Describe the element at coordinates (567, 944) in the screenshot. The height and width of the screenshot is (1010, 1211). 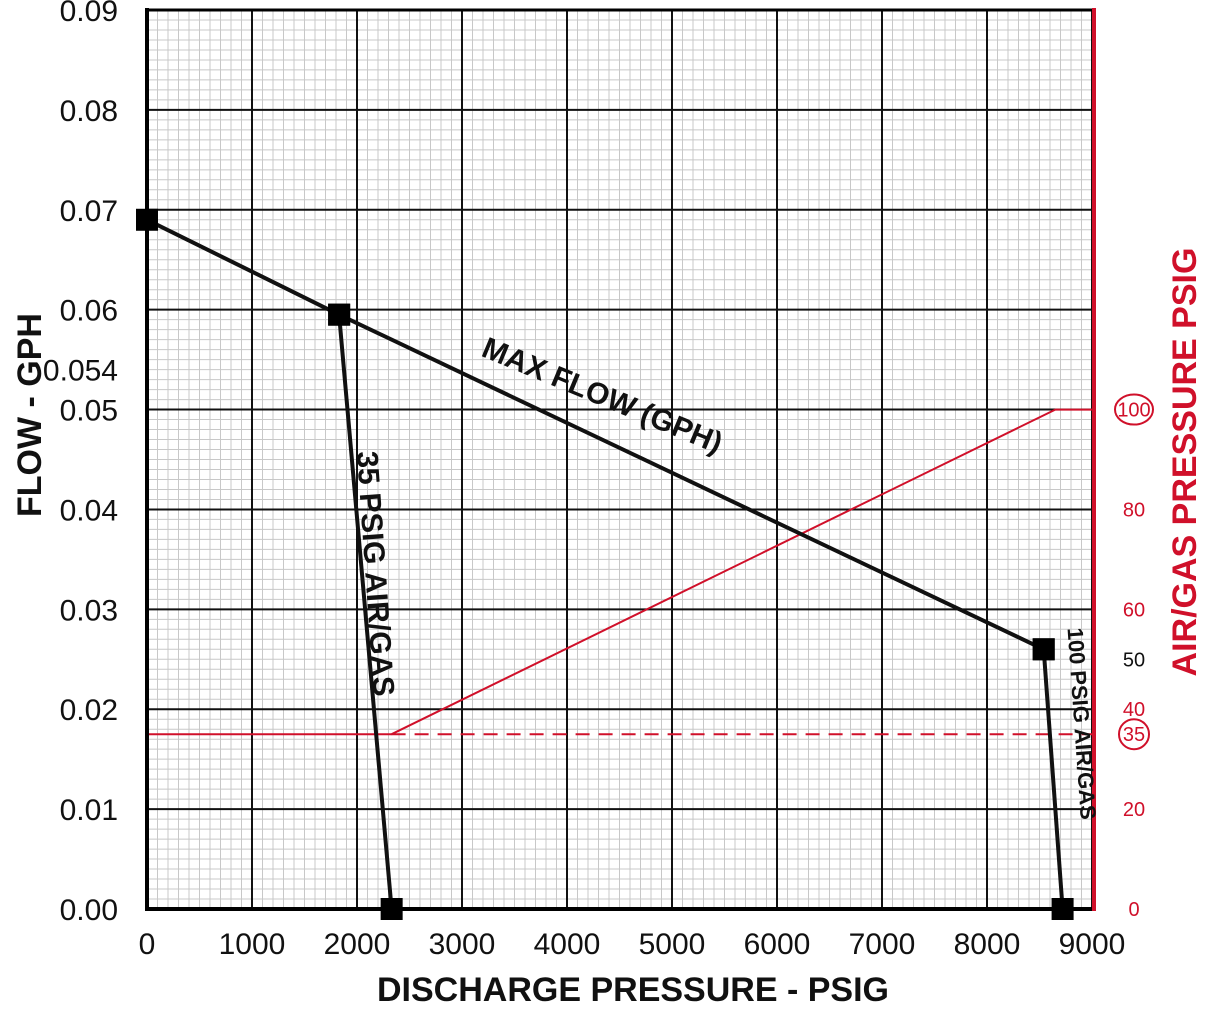
I see `x-tick-label: 4000` at that location.